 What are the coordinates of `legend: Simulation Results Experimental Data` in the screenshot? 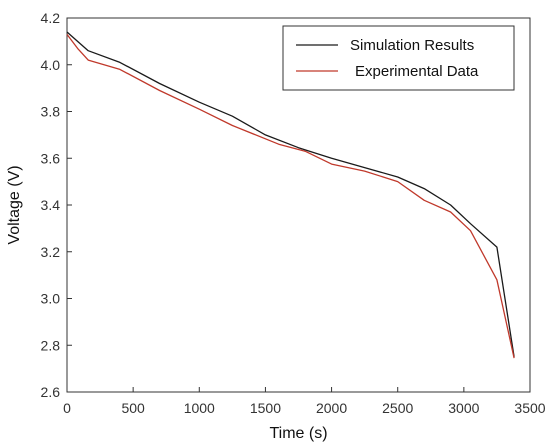 It's located at (398, 58).